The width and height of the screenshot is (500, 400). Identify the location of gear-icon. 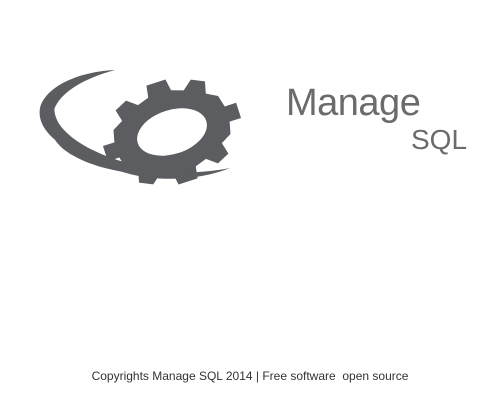
(140, 127).